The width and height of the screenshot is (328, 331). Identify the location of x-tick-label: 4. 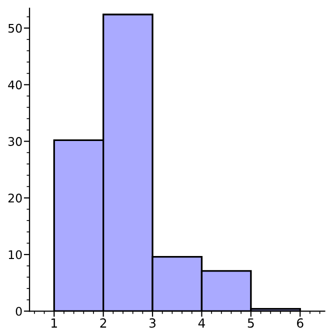
(201, 323).